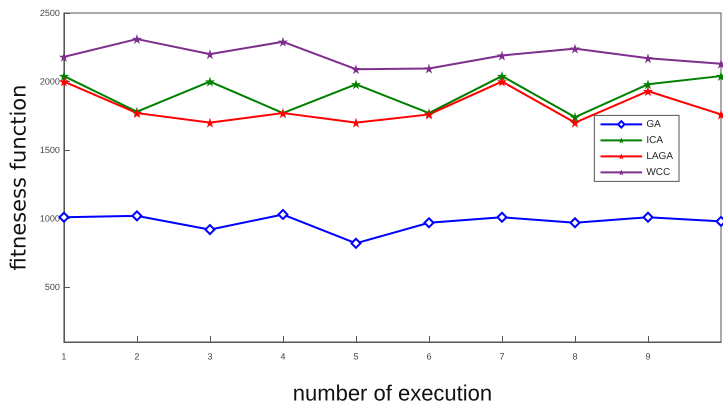  I want to click on x-tick-label: 4, so click(283, 357).